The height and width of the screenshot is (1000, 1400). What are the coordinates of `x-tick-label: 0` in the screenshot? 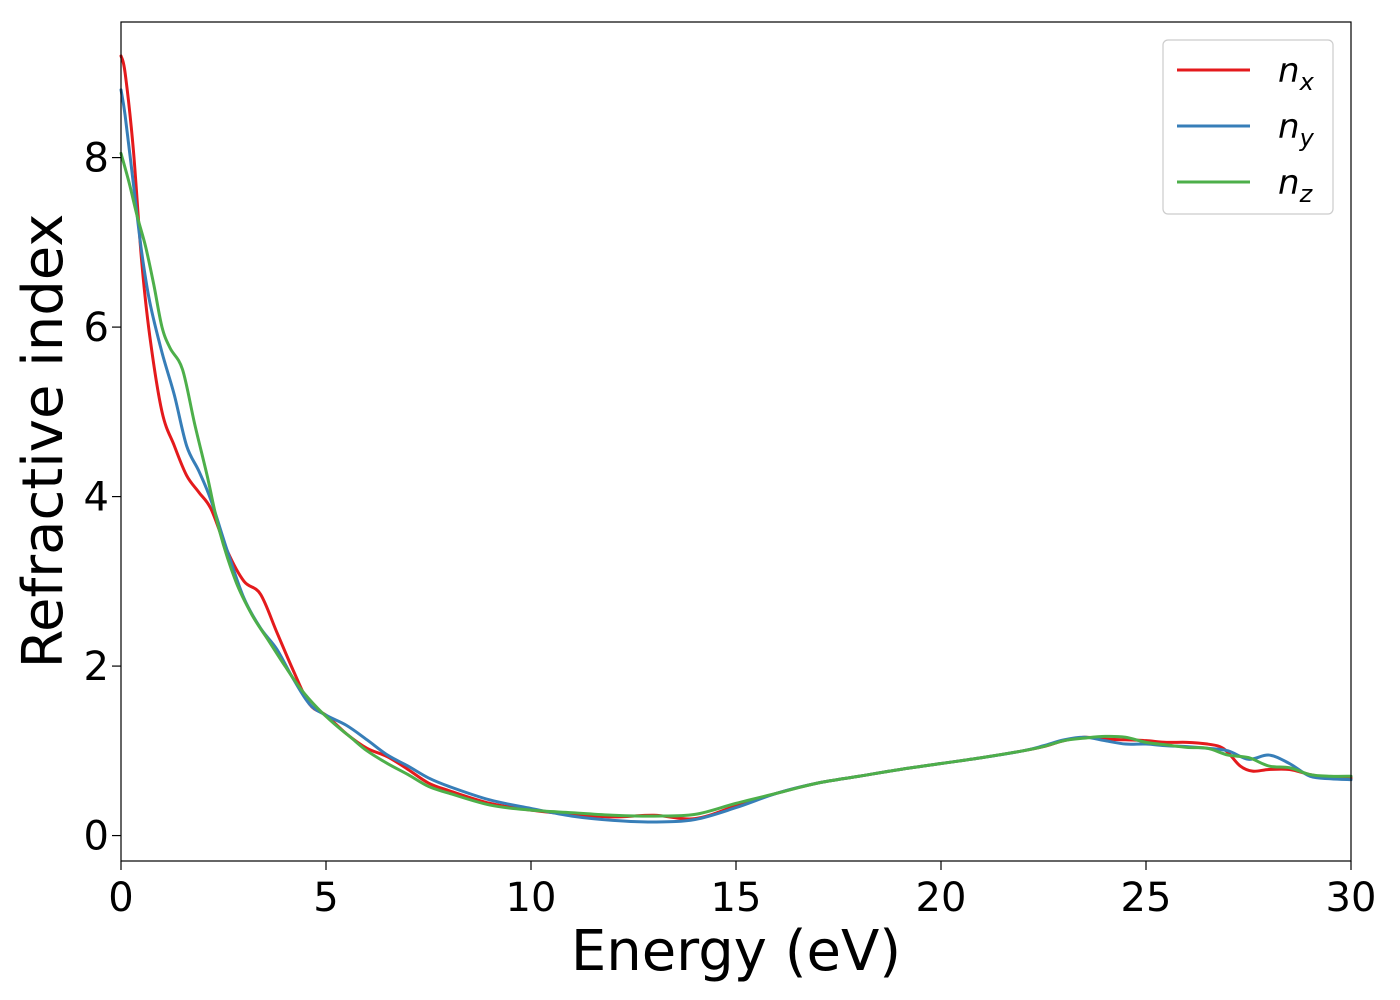 It's located at (120, 898).